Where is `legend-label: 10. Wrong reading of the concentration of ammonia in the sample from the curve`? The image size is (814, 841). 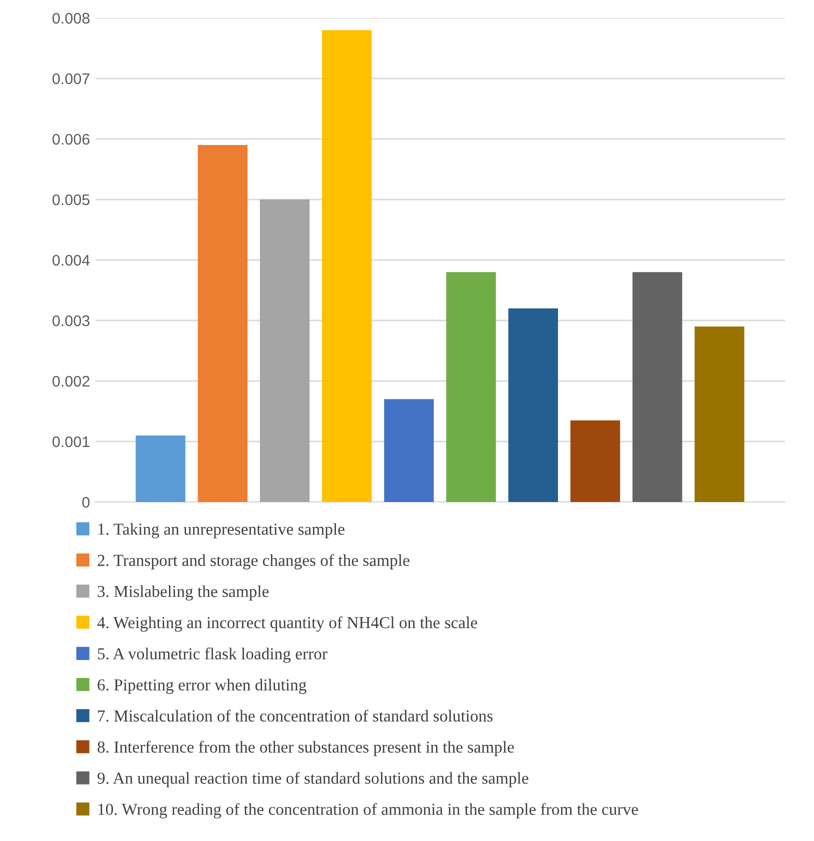
legend-label: 10. Wrong reading of the concentration of ammonia in the sample from the curve is located at coordinates (368, 810).